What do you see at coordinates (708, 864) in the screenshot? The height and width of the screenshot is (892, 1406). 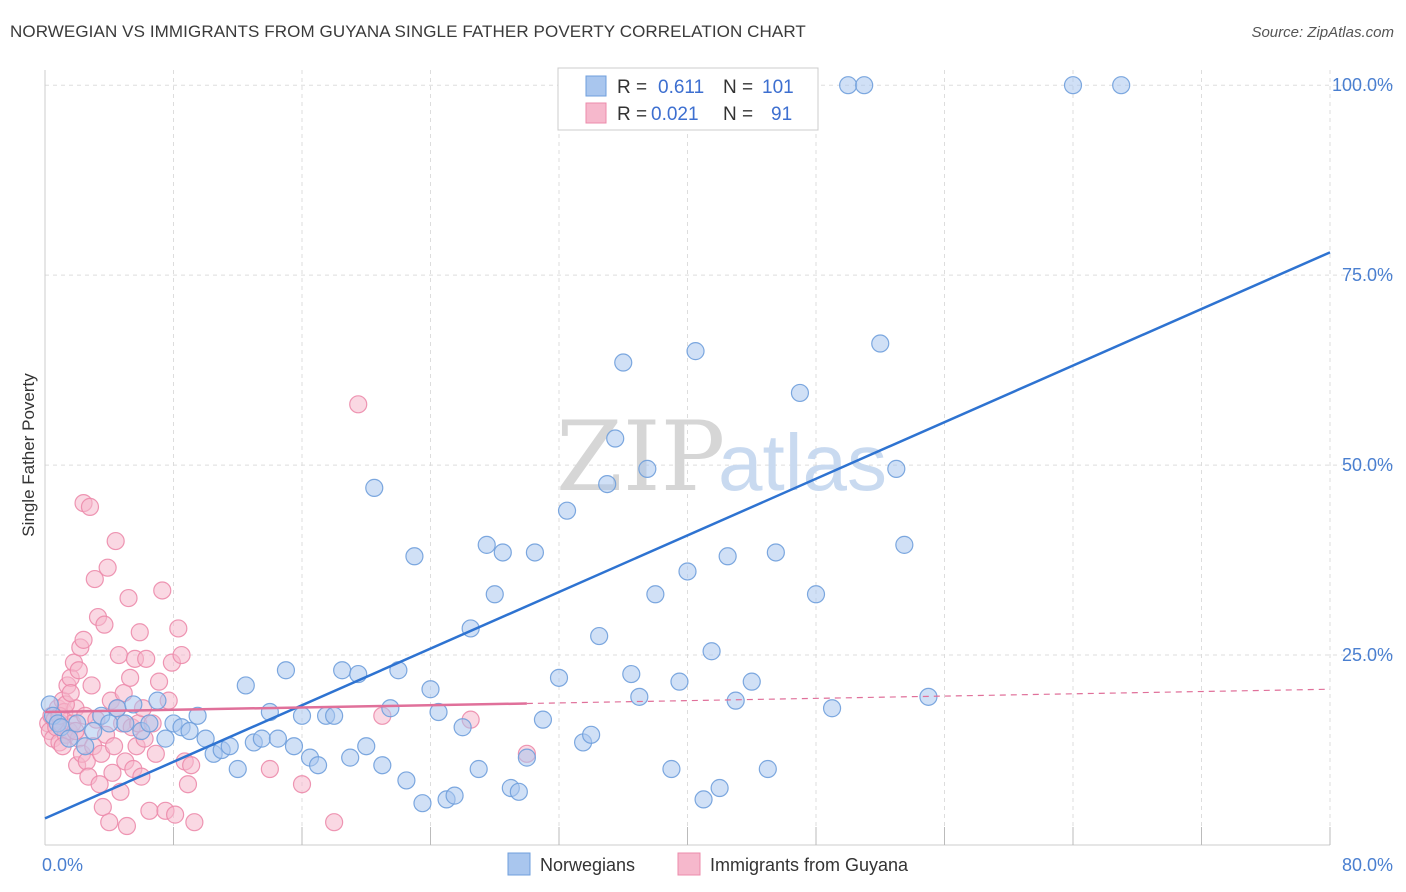 I see `bottom-legend: Norwegians Immigrants from Guyana` at bounding box center [708, 864].